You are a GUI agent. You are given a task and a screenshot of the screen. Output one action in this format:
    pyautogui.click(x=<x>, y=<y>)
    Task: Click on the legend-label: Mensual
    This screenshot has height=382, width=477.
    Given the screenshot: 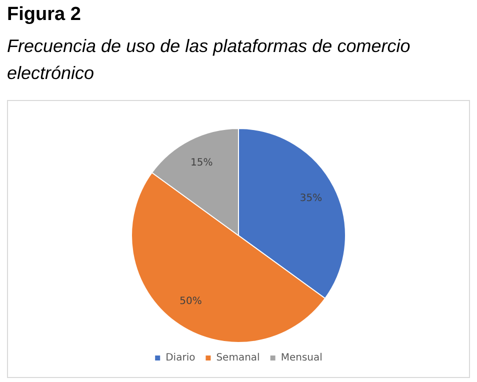 What is the action you would take?
    pyautogui.click(x=301, y=358)
    